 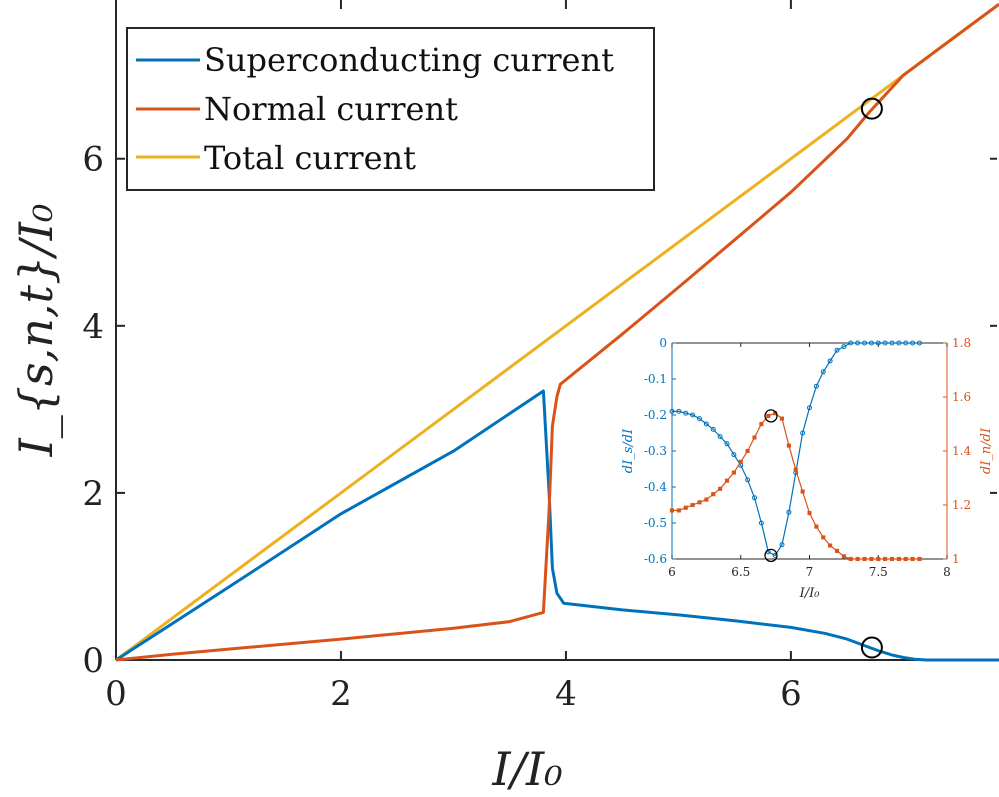 What do you see at coordinates (961, 451) in the screenshot?
I see `inset-right-tick-label: 1.4` at bounding box center [961, 451].